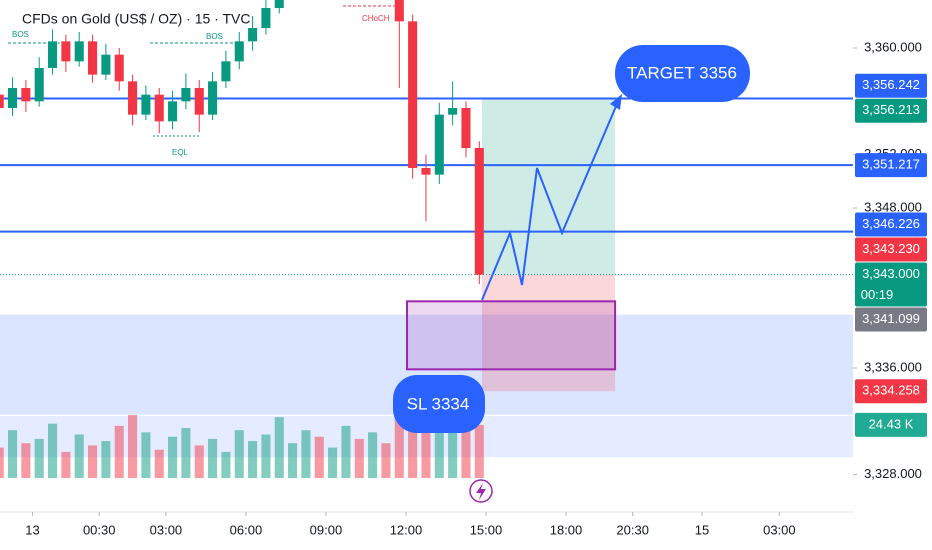 This screenshot has height=550, width=932. I want to click on target-label: TARGET 3356, so click(682, 72).